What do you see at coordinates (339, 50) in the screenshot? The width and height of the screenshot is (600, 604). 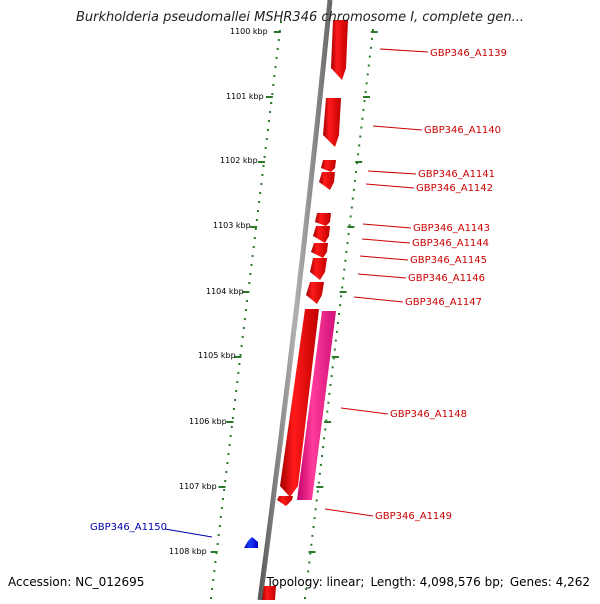 I see `gene-glyph-a1139` at bounding box center [339, 50].